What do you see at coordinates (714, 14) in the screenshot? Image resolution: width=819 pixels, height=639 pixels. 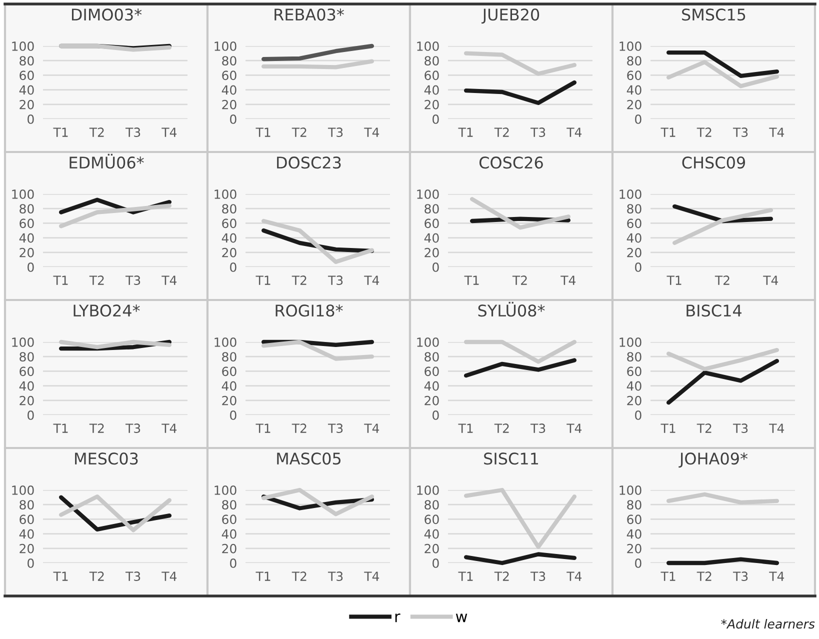 I see `chart-title: SMSC15` at bounding box center [714, 14].